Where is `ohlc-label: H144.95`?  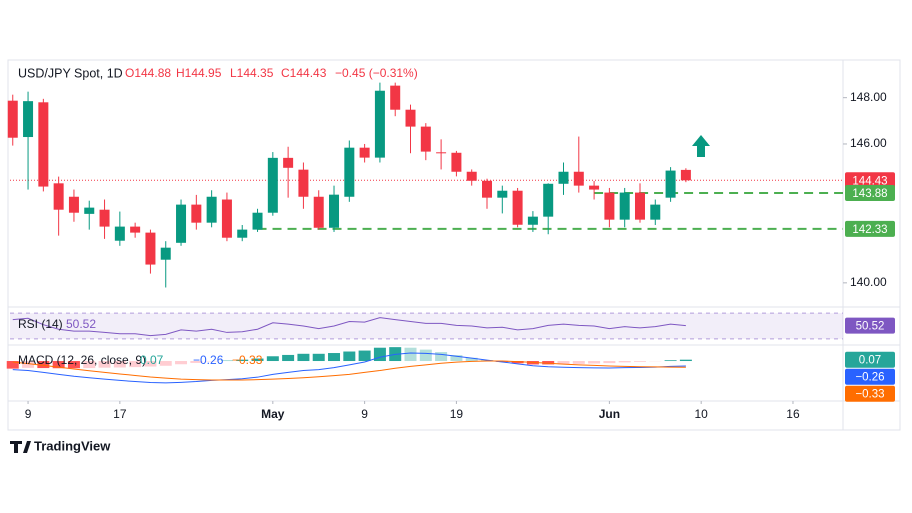
ohlc-label: H144.95 is located at coordinates (199, 73).